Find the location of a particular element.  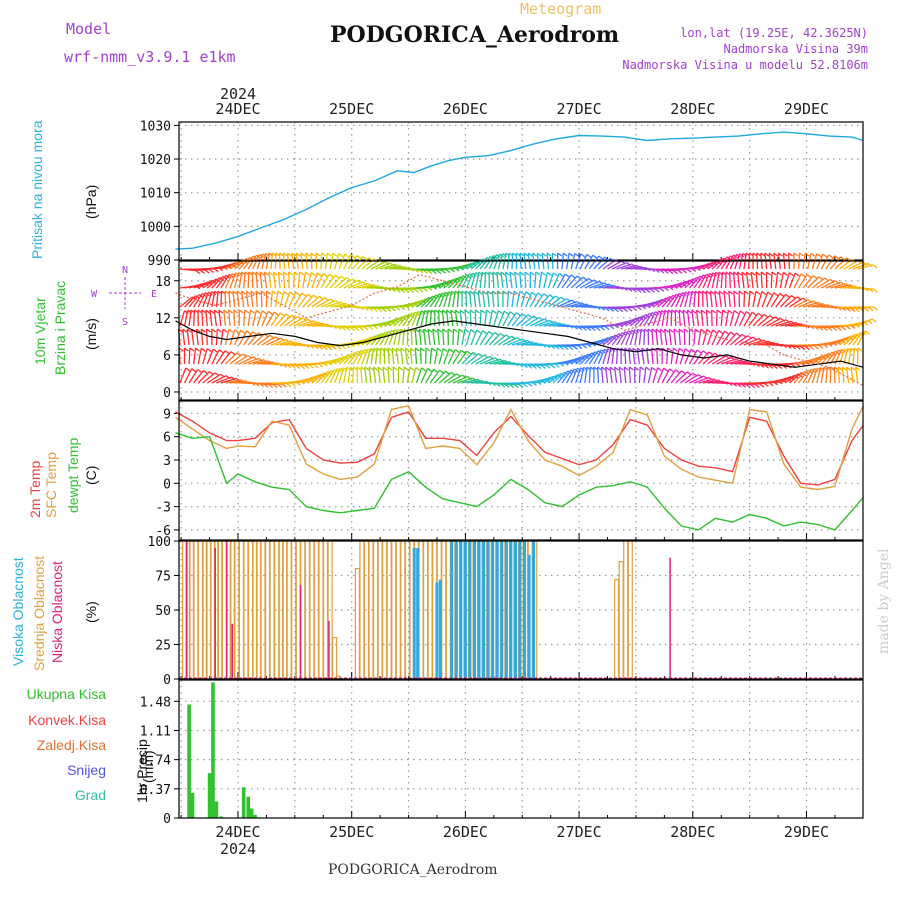

wind-gust-line is located at coordinates (519, 330).